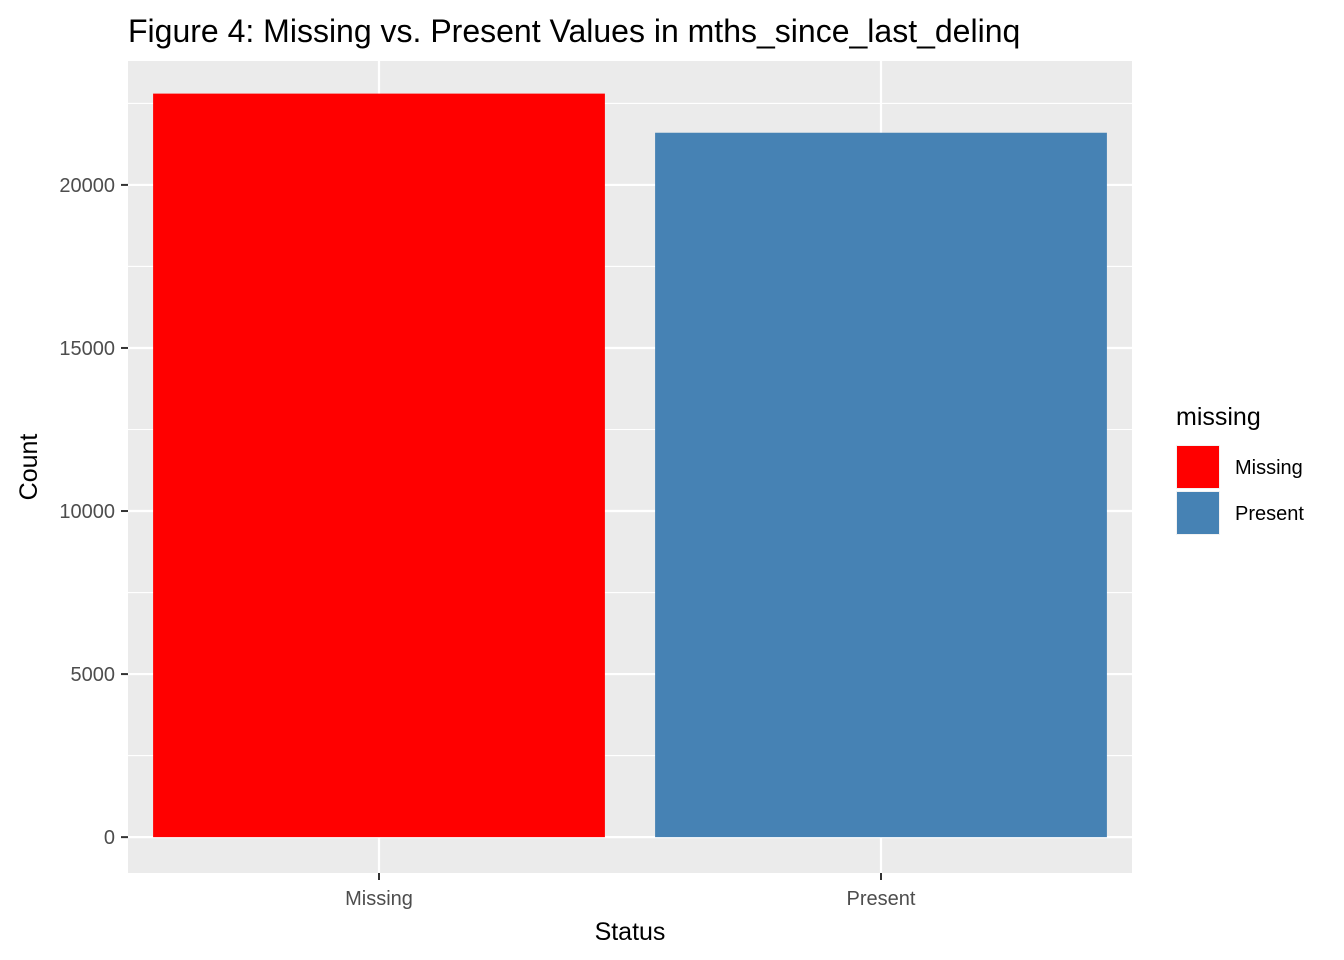 The image size is (1344, 960). What do you see at coordinates (93, 675) in the screenshot?
I see `y-tick-label: 5000` at bounding box center [93, 675].